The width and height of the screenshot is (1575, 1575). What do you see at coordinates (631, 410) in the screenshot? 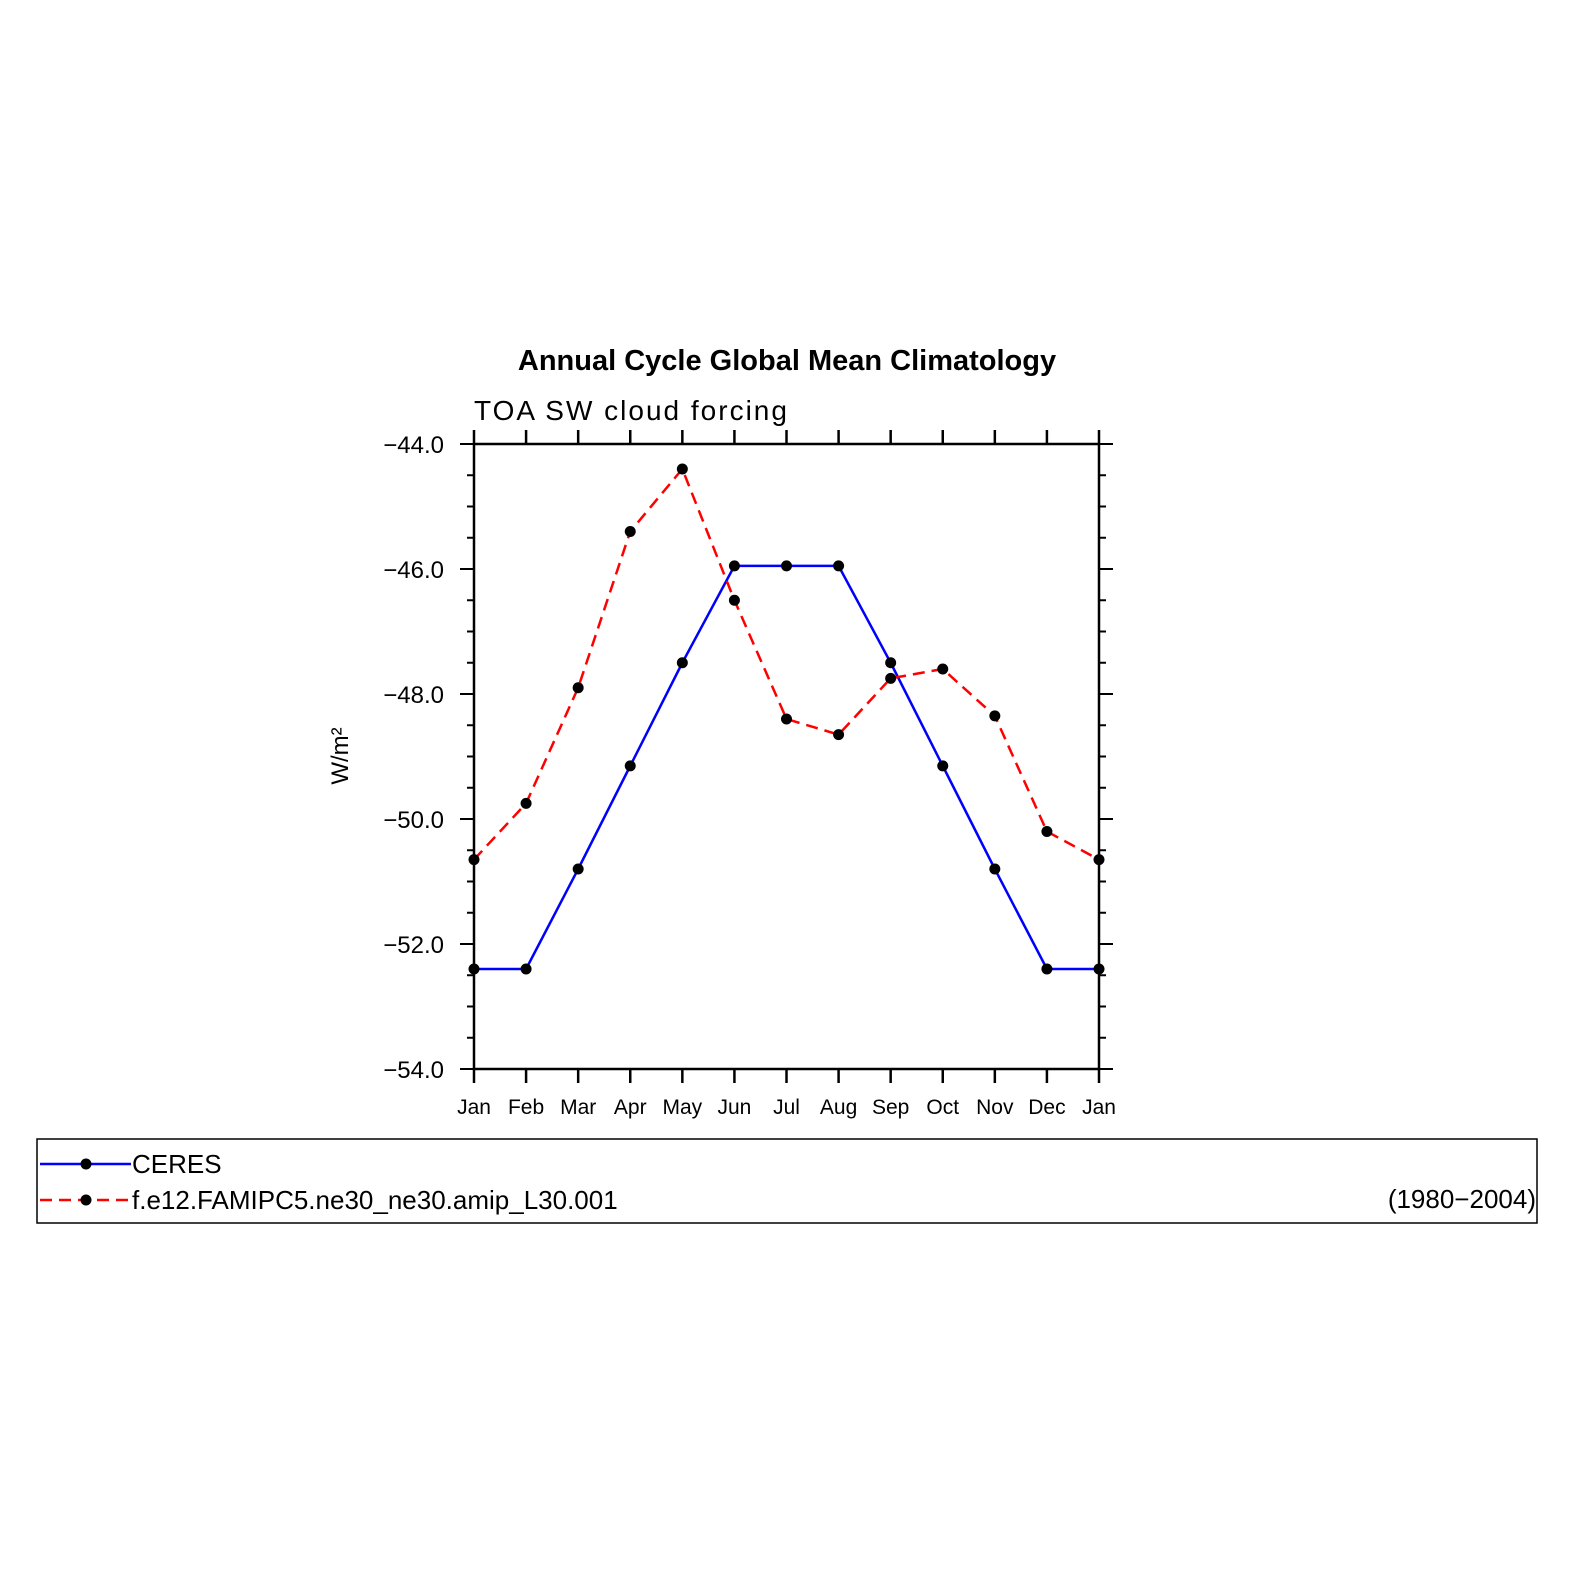
I see `chart-subtitle: TOA SW cloud forcing` at bounding box center [631, 410].